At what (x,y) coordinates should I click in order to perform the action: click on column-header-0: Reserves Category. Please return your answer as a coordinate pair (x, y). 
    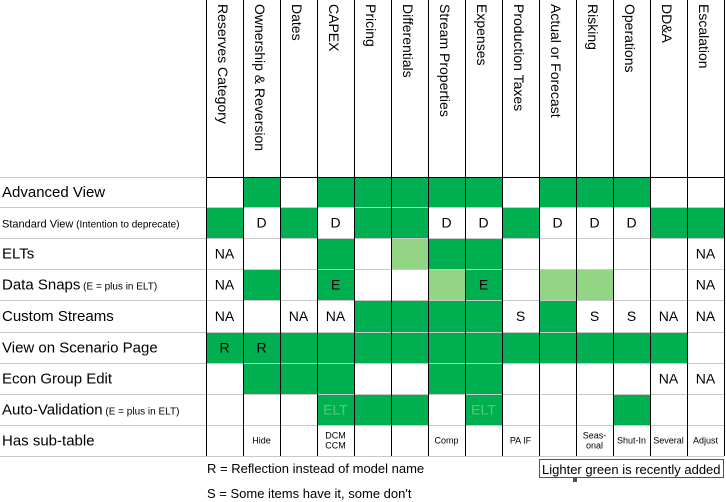
    Looking at the image, I should click on (223, 64).